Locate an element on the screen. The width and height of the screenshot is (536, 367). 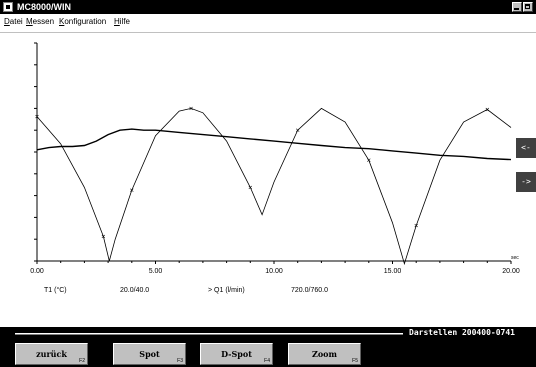
title-bar: MC8000/WIN is located at coordinates (268, 7).